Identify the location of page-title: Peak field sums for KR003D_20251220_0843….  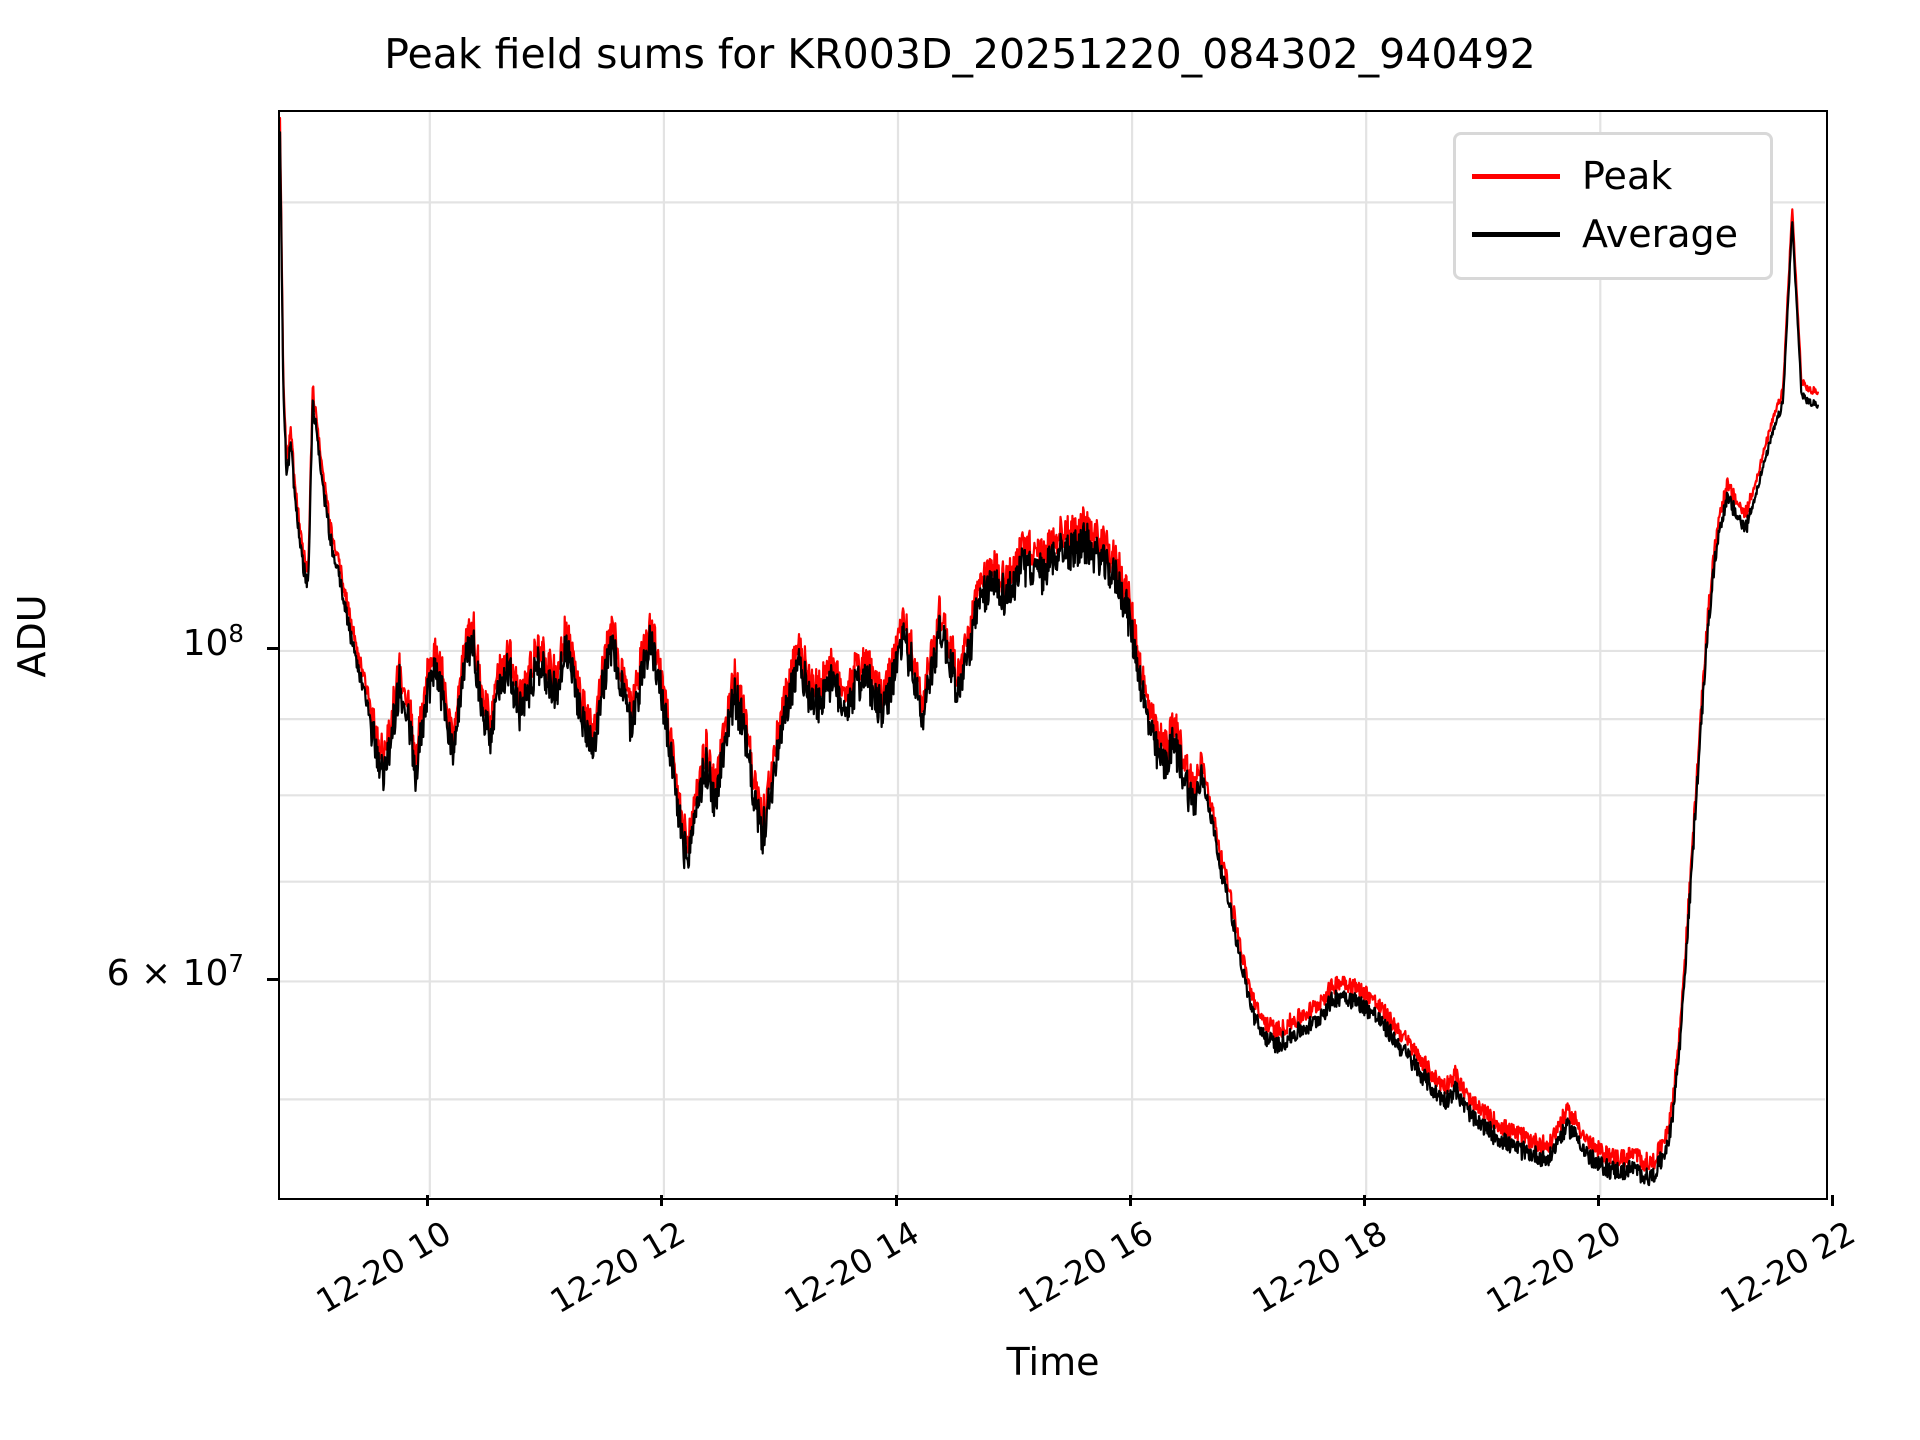
(960, 54).